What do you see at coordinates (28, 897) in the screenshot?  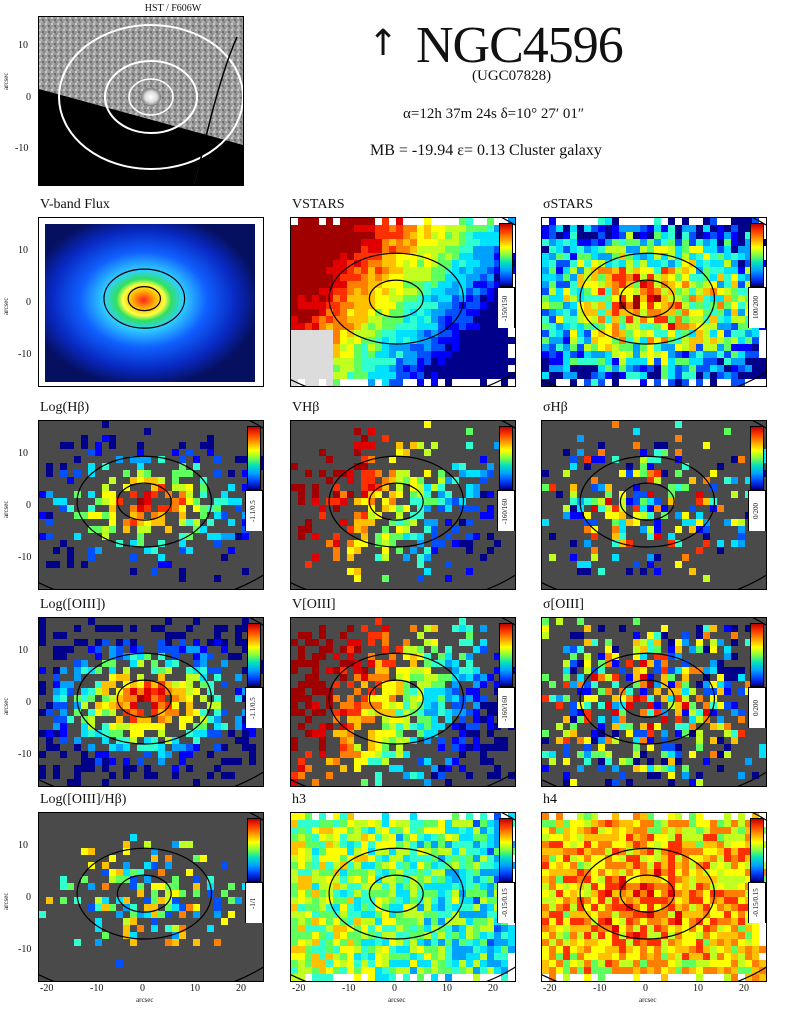 I see `ytick-ratio-1: 0` at bounding box center [28, 897].